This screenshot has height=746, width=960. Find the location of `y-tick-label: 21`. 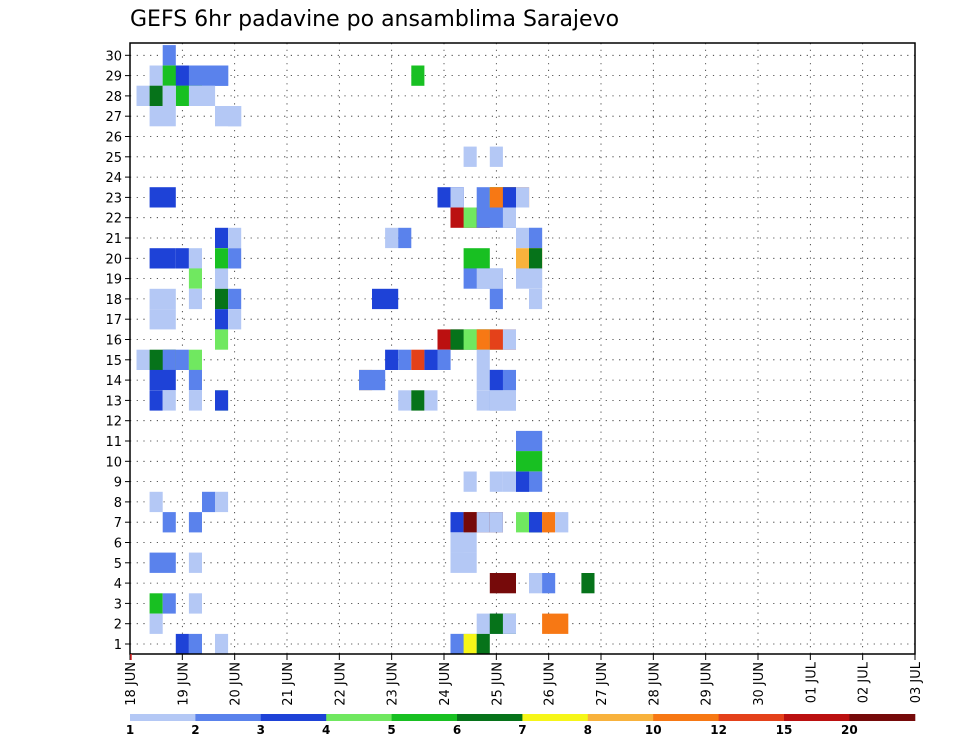

y-tick-label: 21 is located at coordinates (113, 239).